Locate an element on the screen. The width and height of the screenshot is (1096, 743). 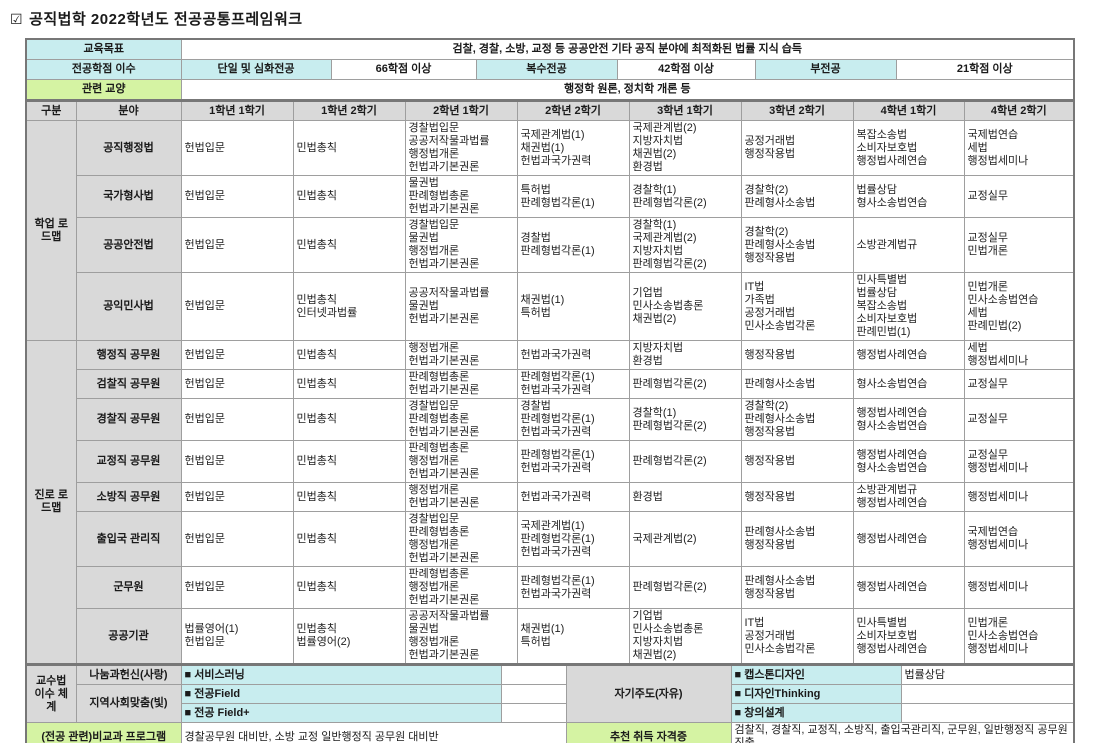
course-name: 인터넷과법률 is located at coordinates (327, 312).